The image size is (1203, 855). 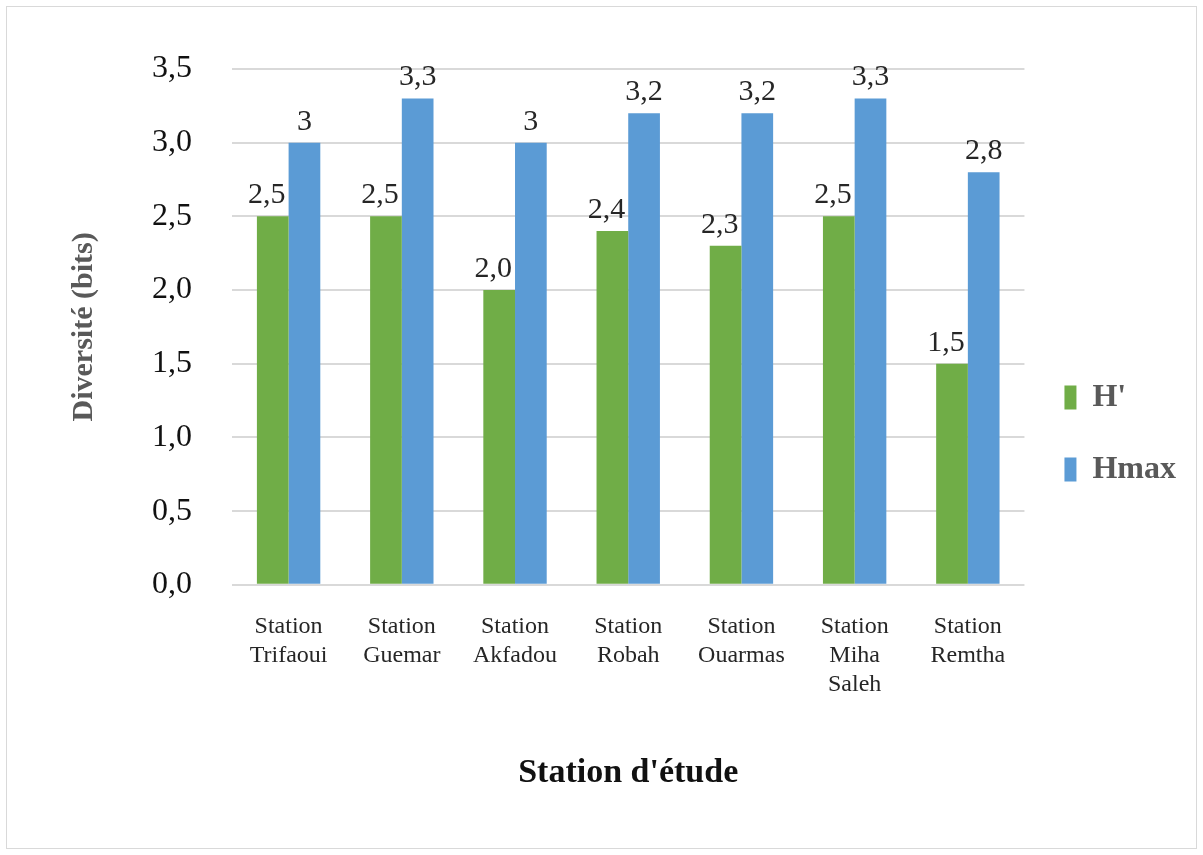 I want to click on y-tick-label: 0,0, so click(x=172, y=582).